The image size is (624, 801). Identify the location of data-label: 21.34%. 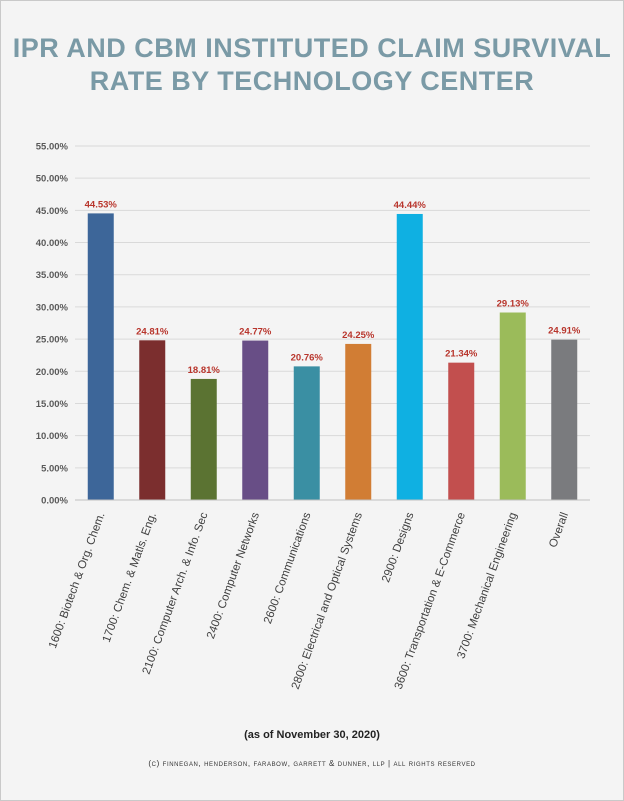
(461, 354).